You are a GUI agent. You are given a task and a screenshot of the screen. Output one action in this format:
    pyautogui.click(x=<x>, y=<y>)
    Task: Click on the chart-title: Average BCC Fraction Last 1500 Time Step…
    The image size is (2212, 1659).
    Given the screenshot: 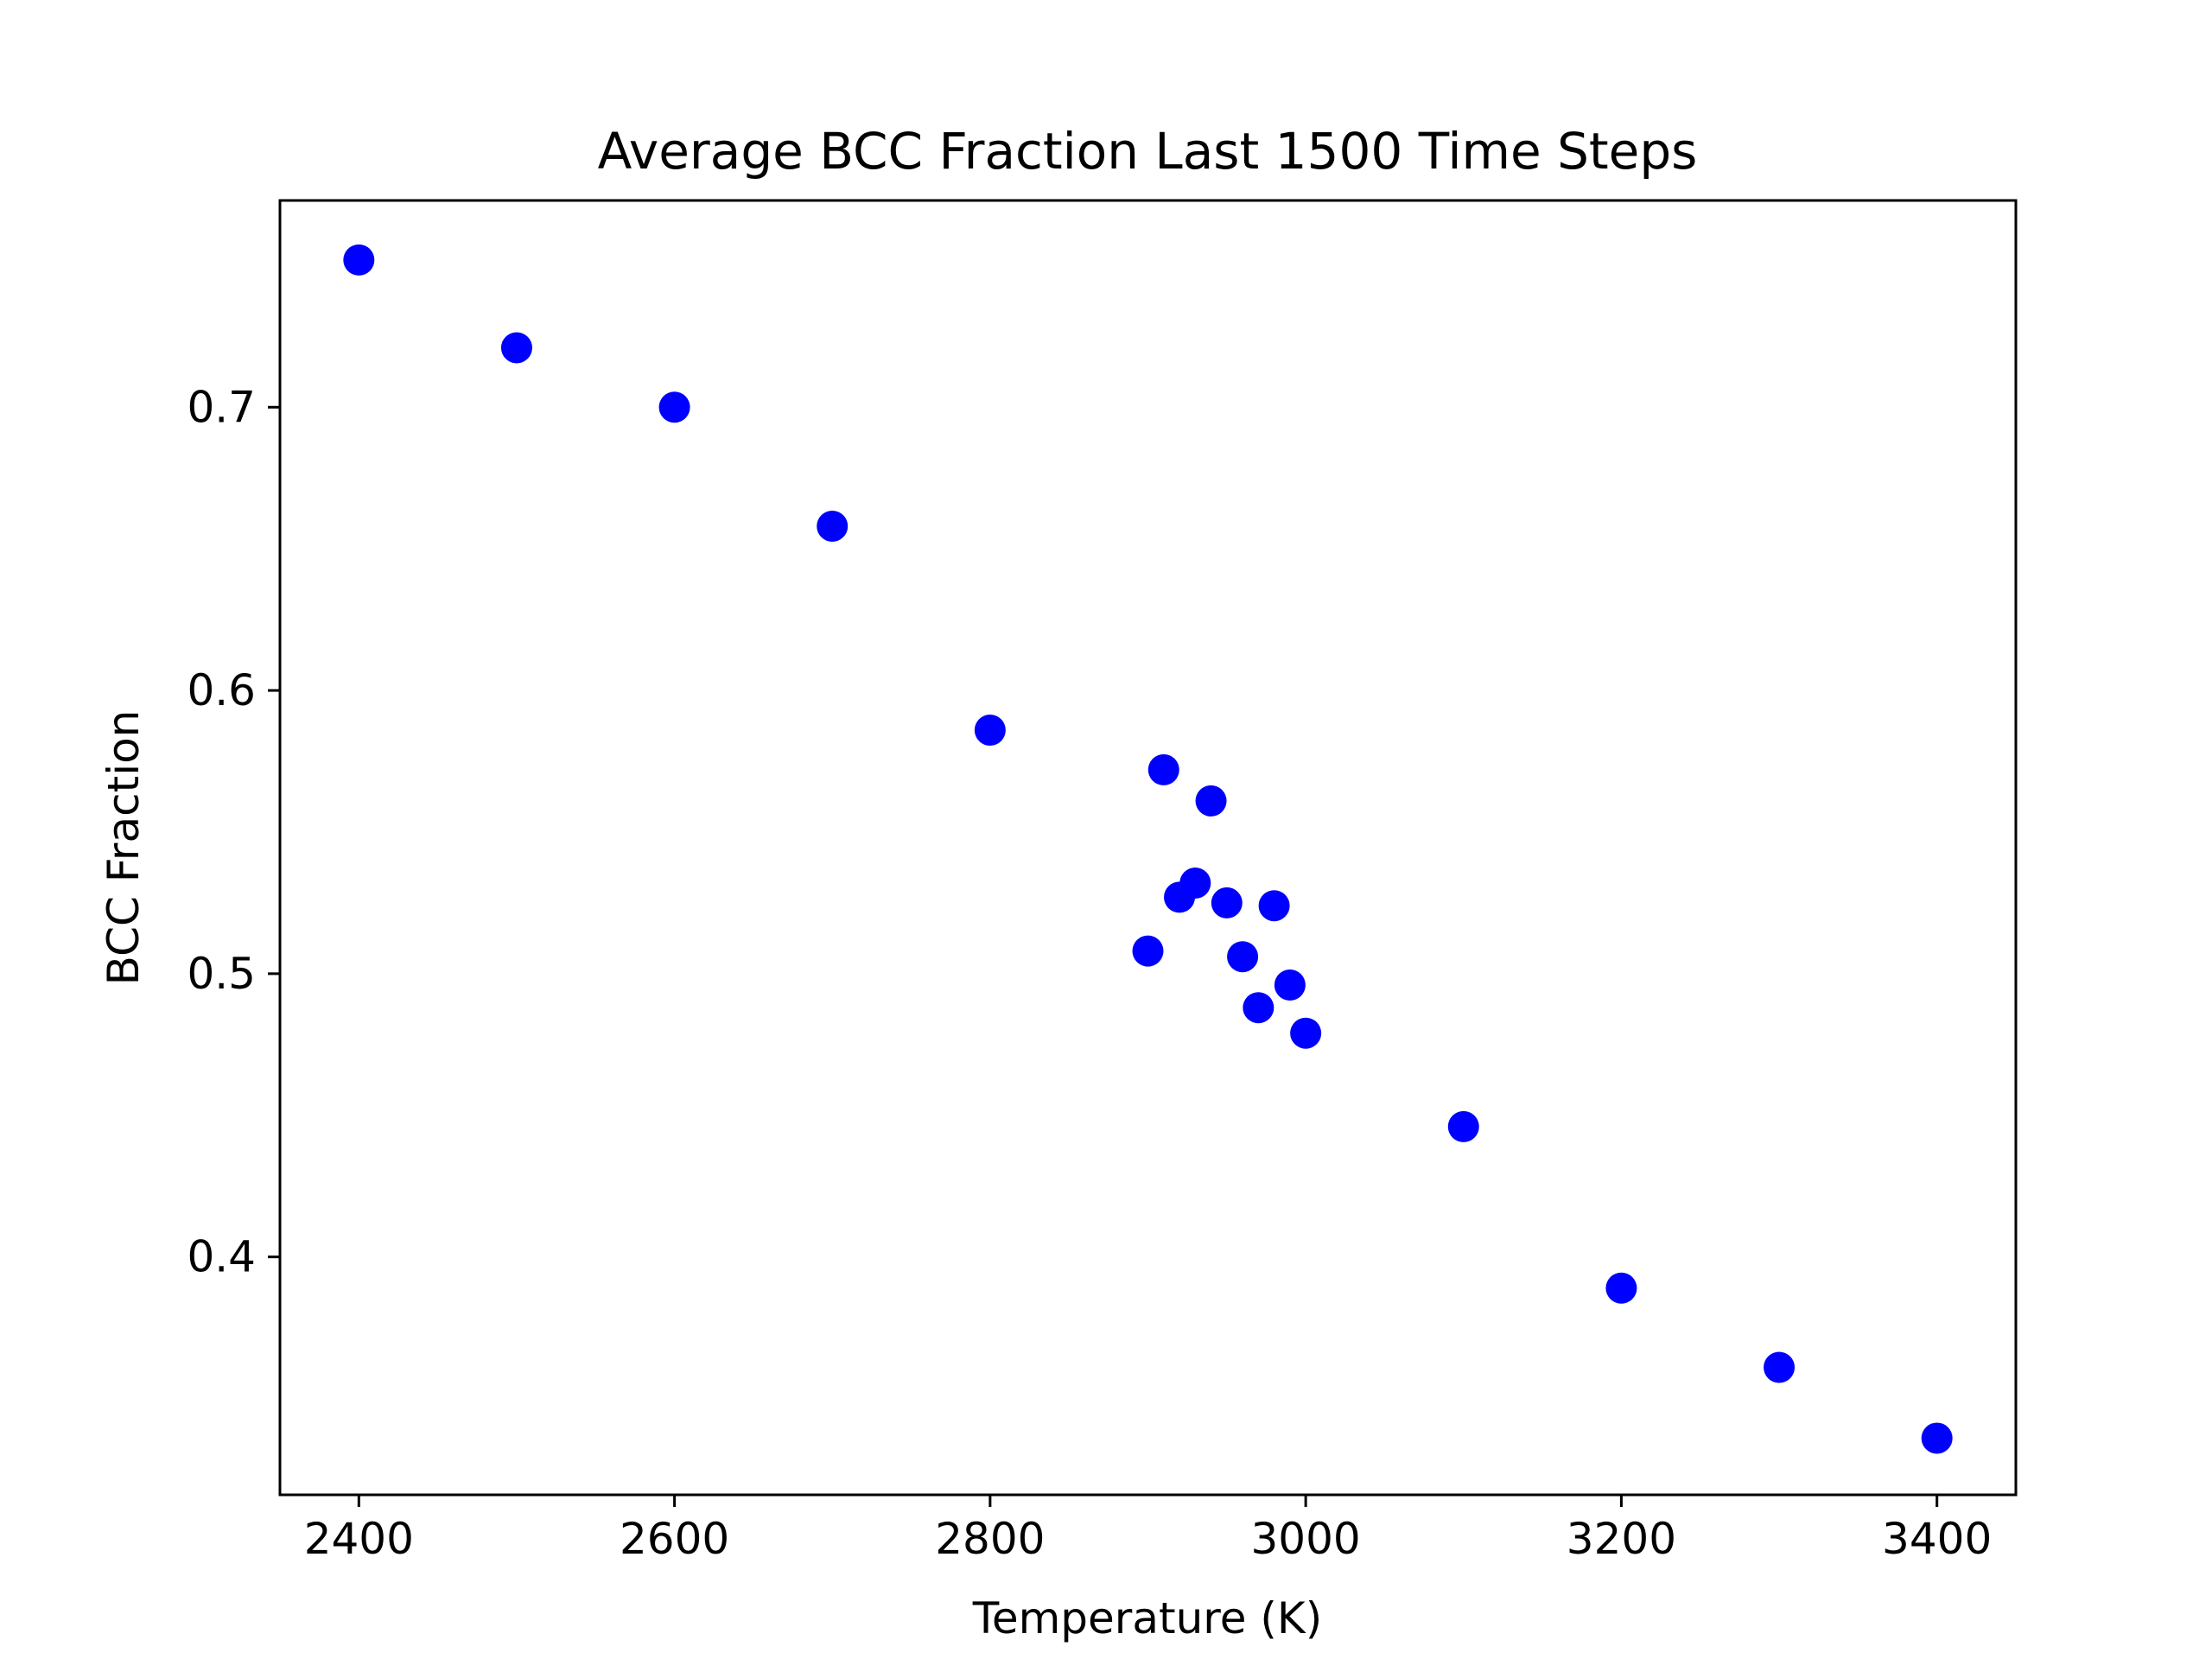 What is the action you would take?
    pyautogui.click(x=1148, y=151)
    